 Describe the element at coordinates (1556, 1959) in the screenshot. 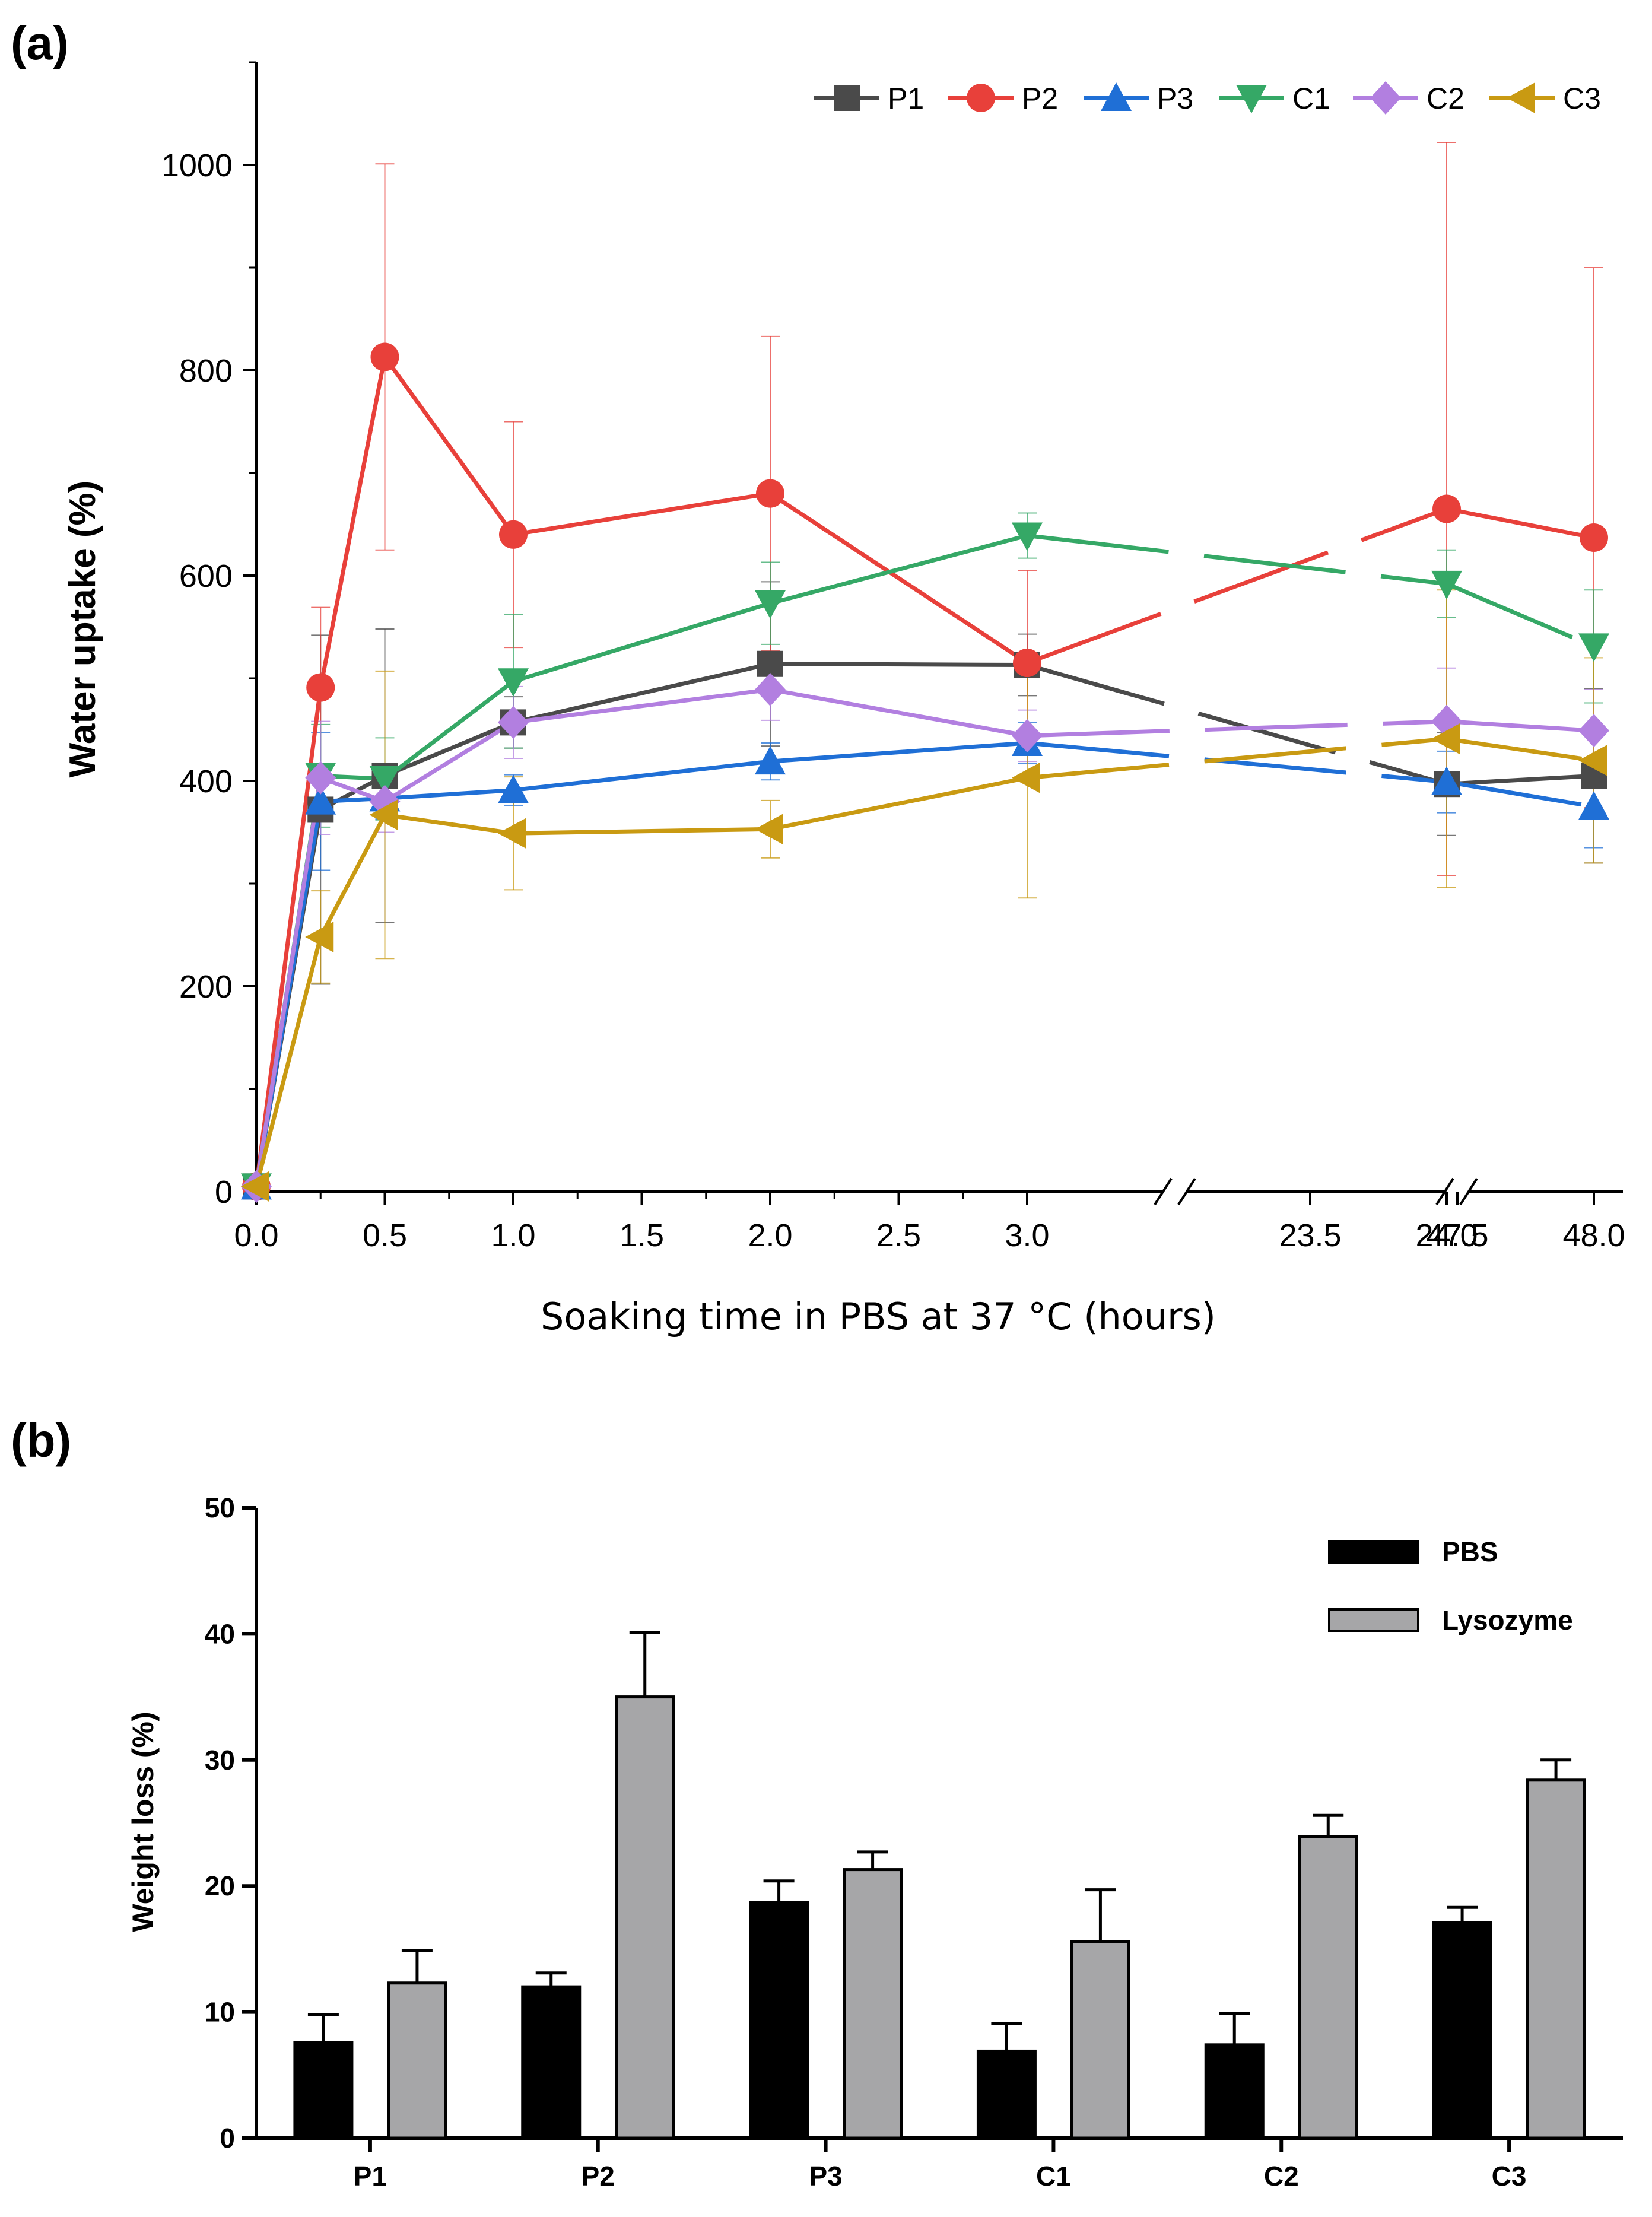

I see `bar-C3-Lysozyme` at that location.